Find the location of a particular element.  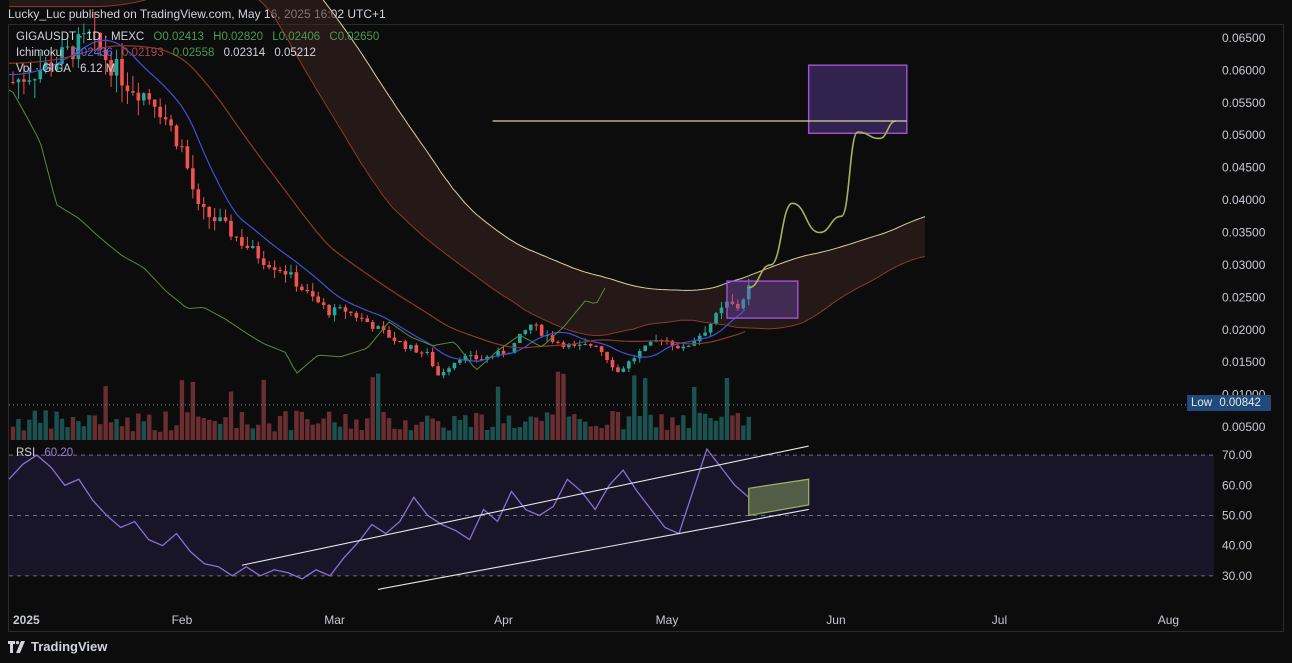

time-axis-label: Feb is located at coordinates (182, 620).